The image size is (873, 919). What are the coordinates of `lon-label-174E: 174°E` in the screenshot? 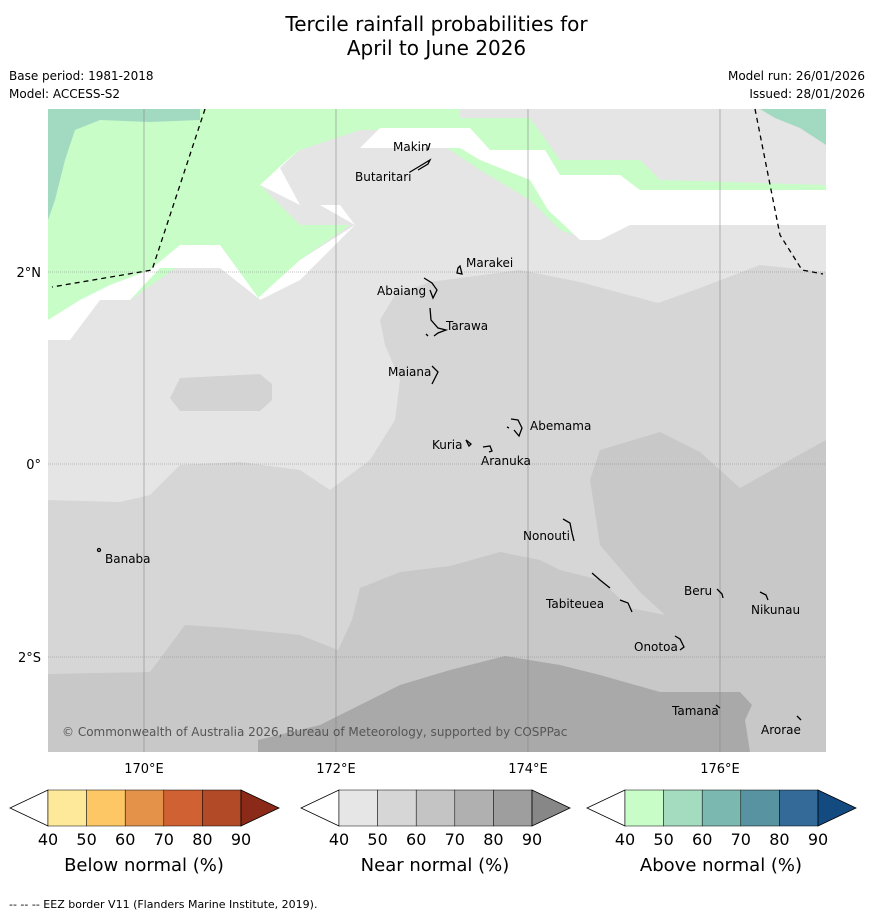 It's located at (528, 769).